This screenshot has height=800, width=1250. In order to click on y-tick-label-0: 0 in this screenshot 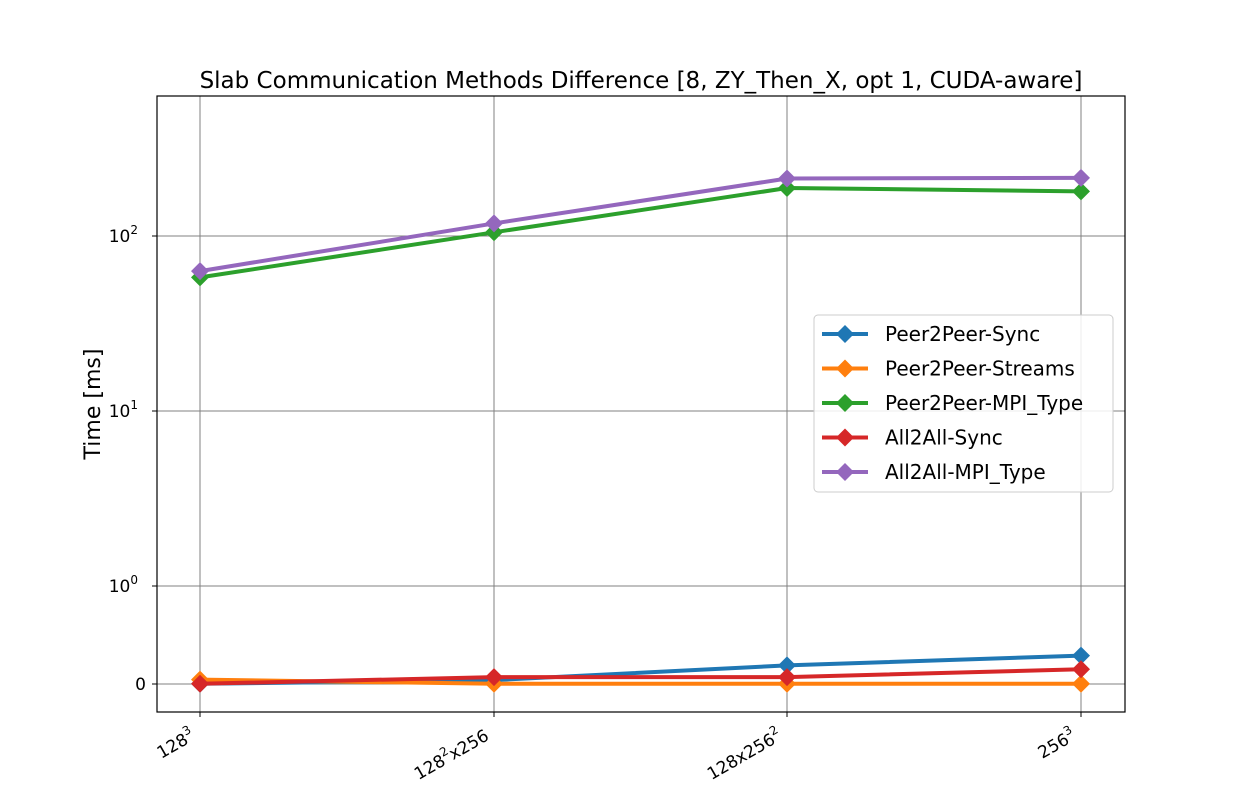, I will do `click(140, 685)`.